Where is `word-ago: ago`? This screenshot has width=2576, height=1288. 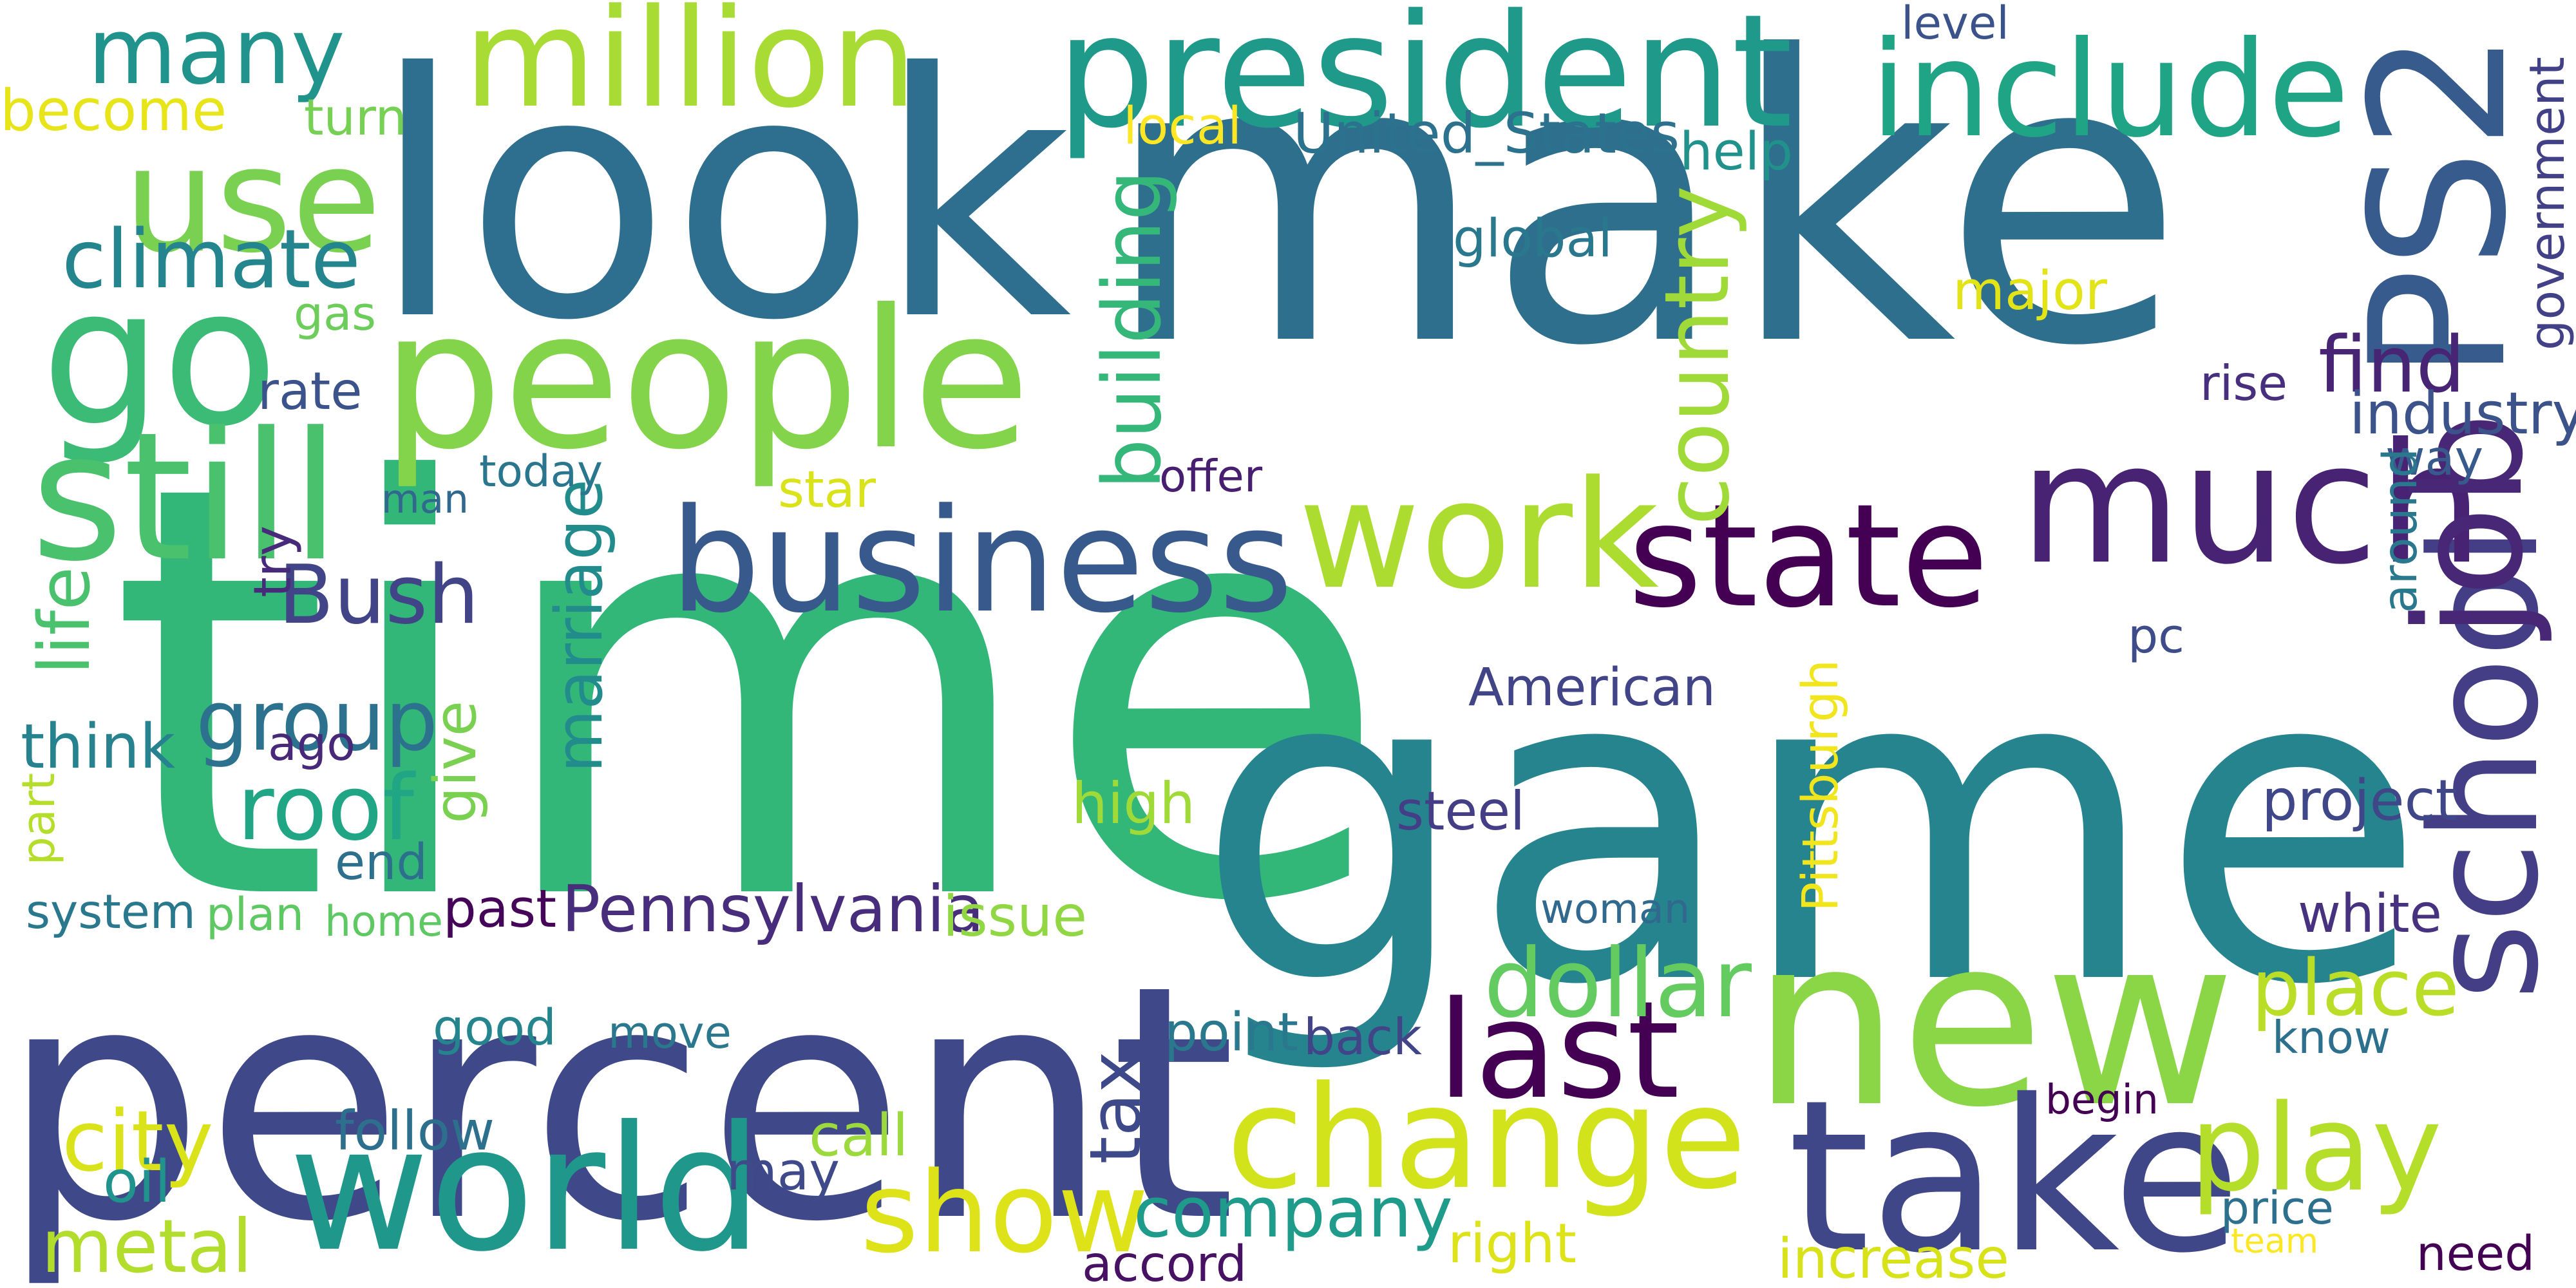 word-ago: ago is located at coordinates (311, 745).